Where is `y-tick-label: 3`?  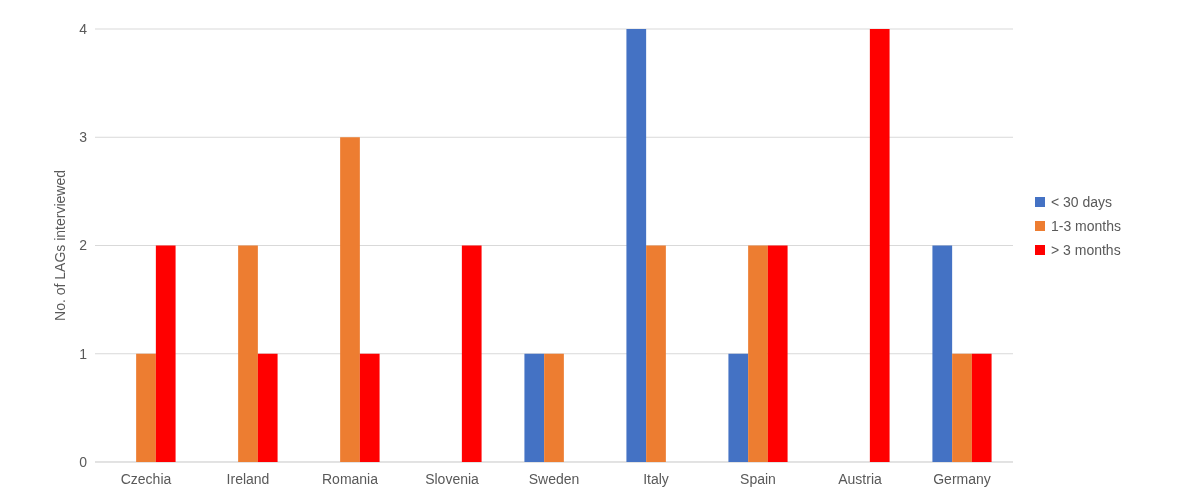 y-tick-label: 3 is located at coordinates (83, 137).